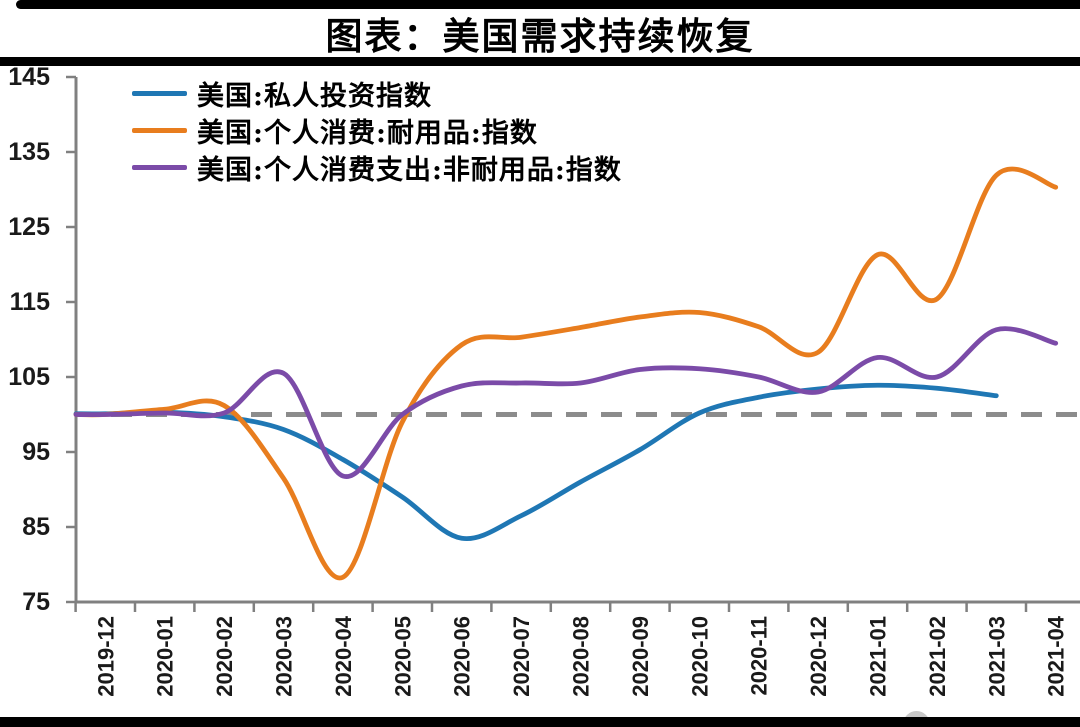 The width and height of the screenshot is (1080, 727). What do you see at coordinates (29, 377) in the screenshot?
I see `y-axis-label: 105` at bounding box center [29, 377].